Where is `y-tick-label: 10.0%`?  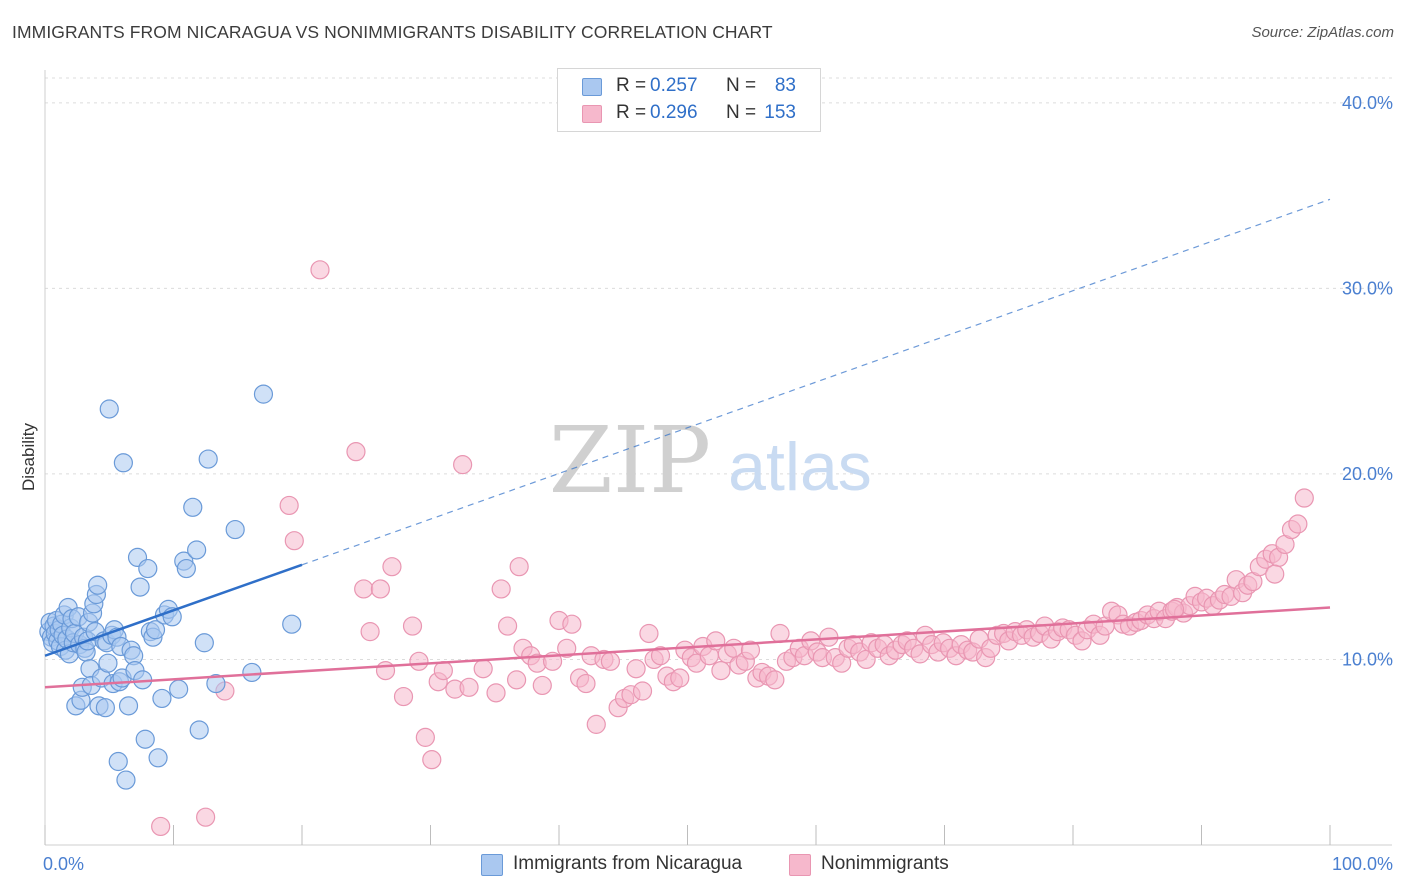 y-tick-label: 10.0% is located at coordinates (1367, 659).